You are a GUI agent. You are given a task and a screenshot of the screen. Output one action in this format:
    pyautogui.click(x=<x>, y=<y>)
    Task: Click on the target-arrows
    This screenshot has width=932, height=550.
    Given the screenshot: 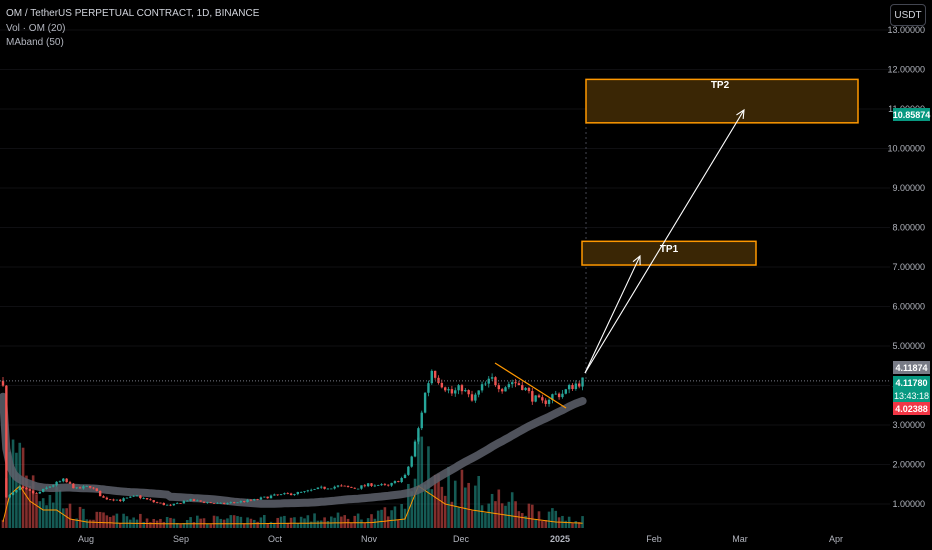 What is the action you would take?
    pyautogui.click(x=664, y=241)
    